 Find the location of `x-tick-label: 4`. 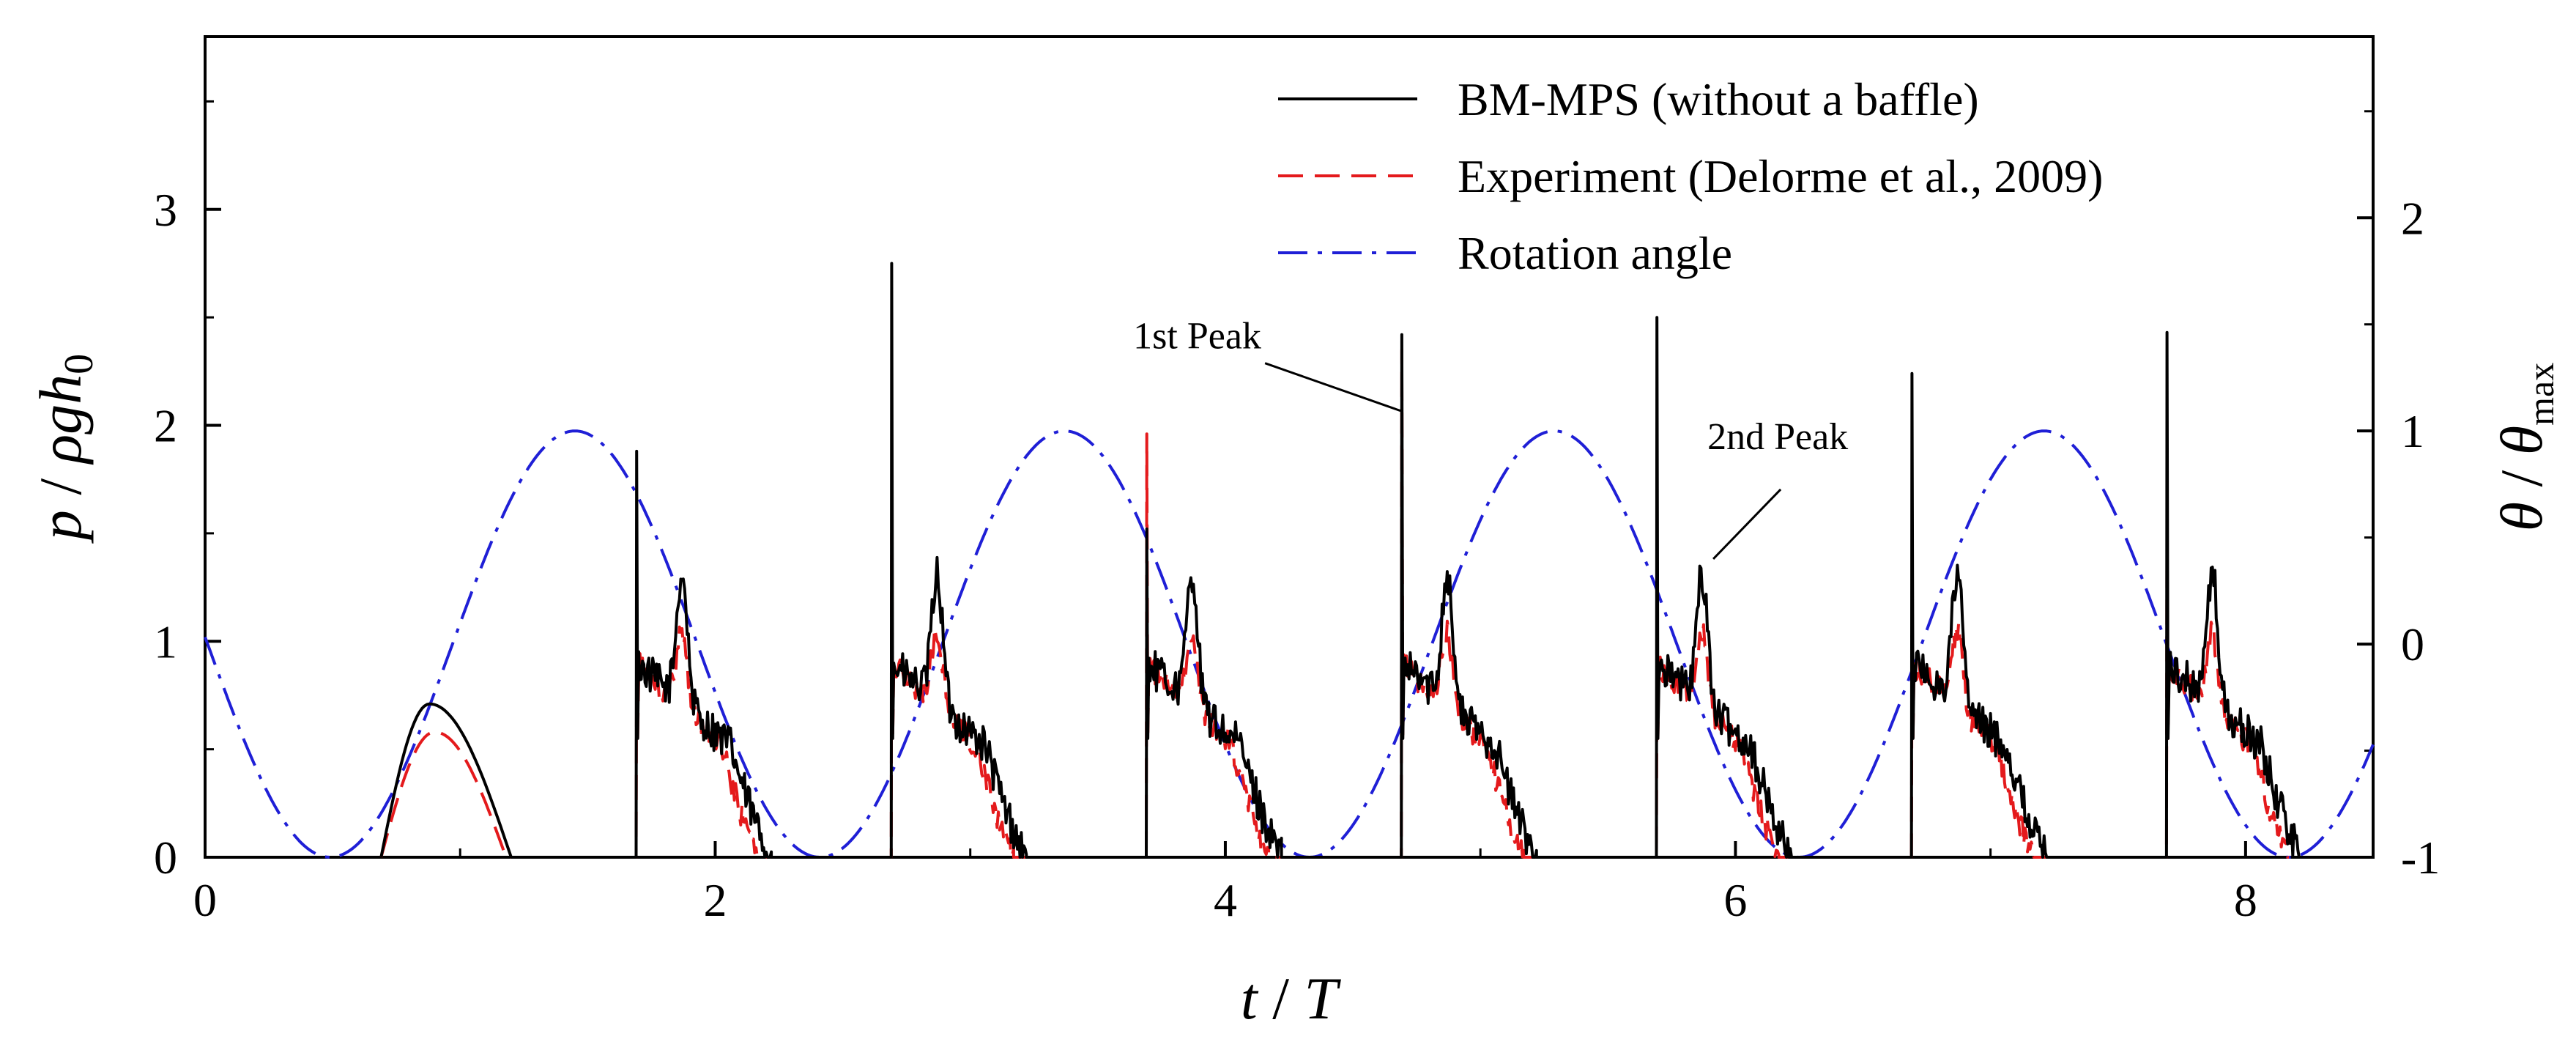

x-tick-label: 4 is located at coordinates (1225, 900).